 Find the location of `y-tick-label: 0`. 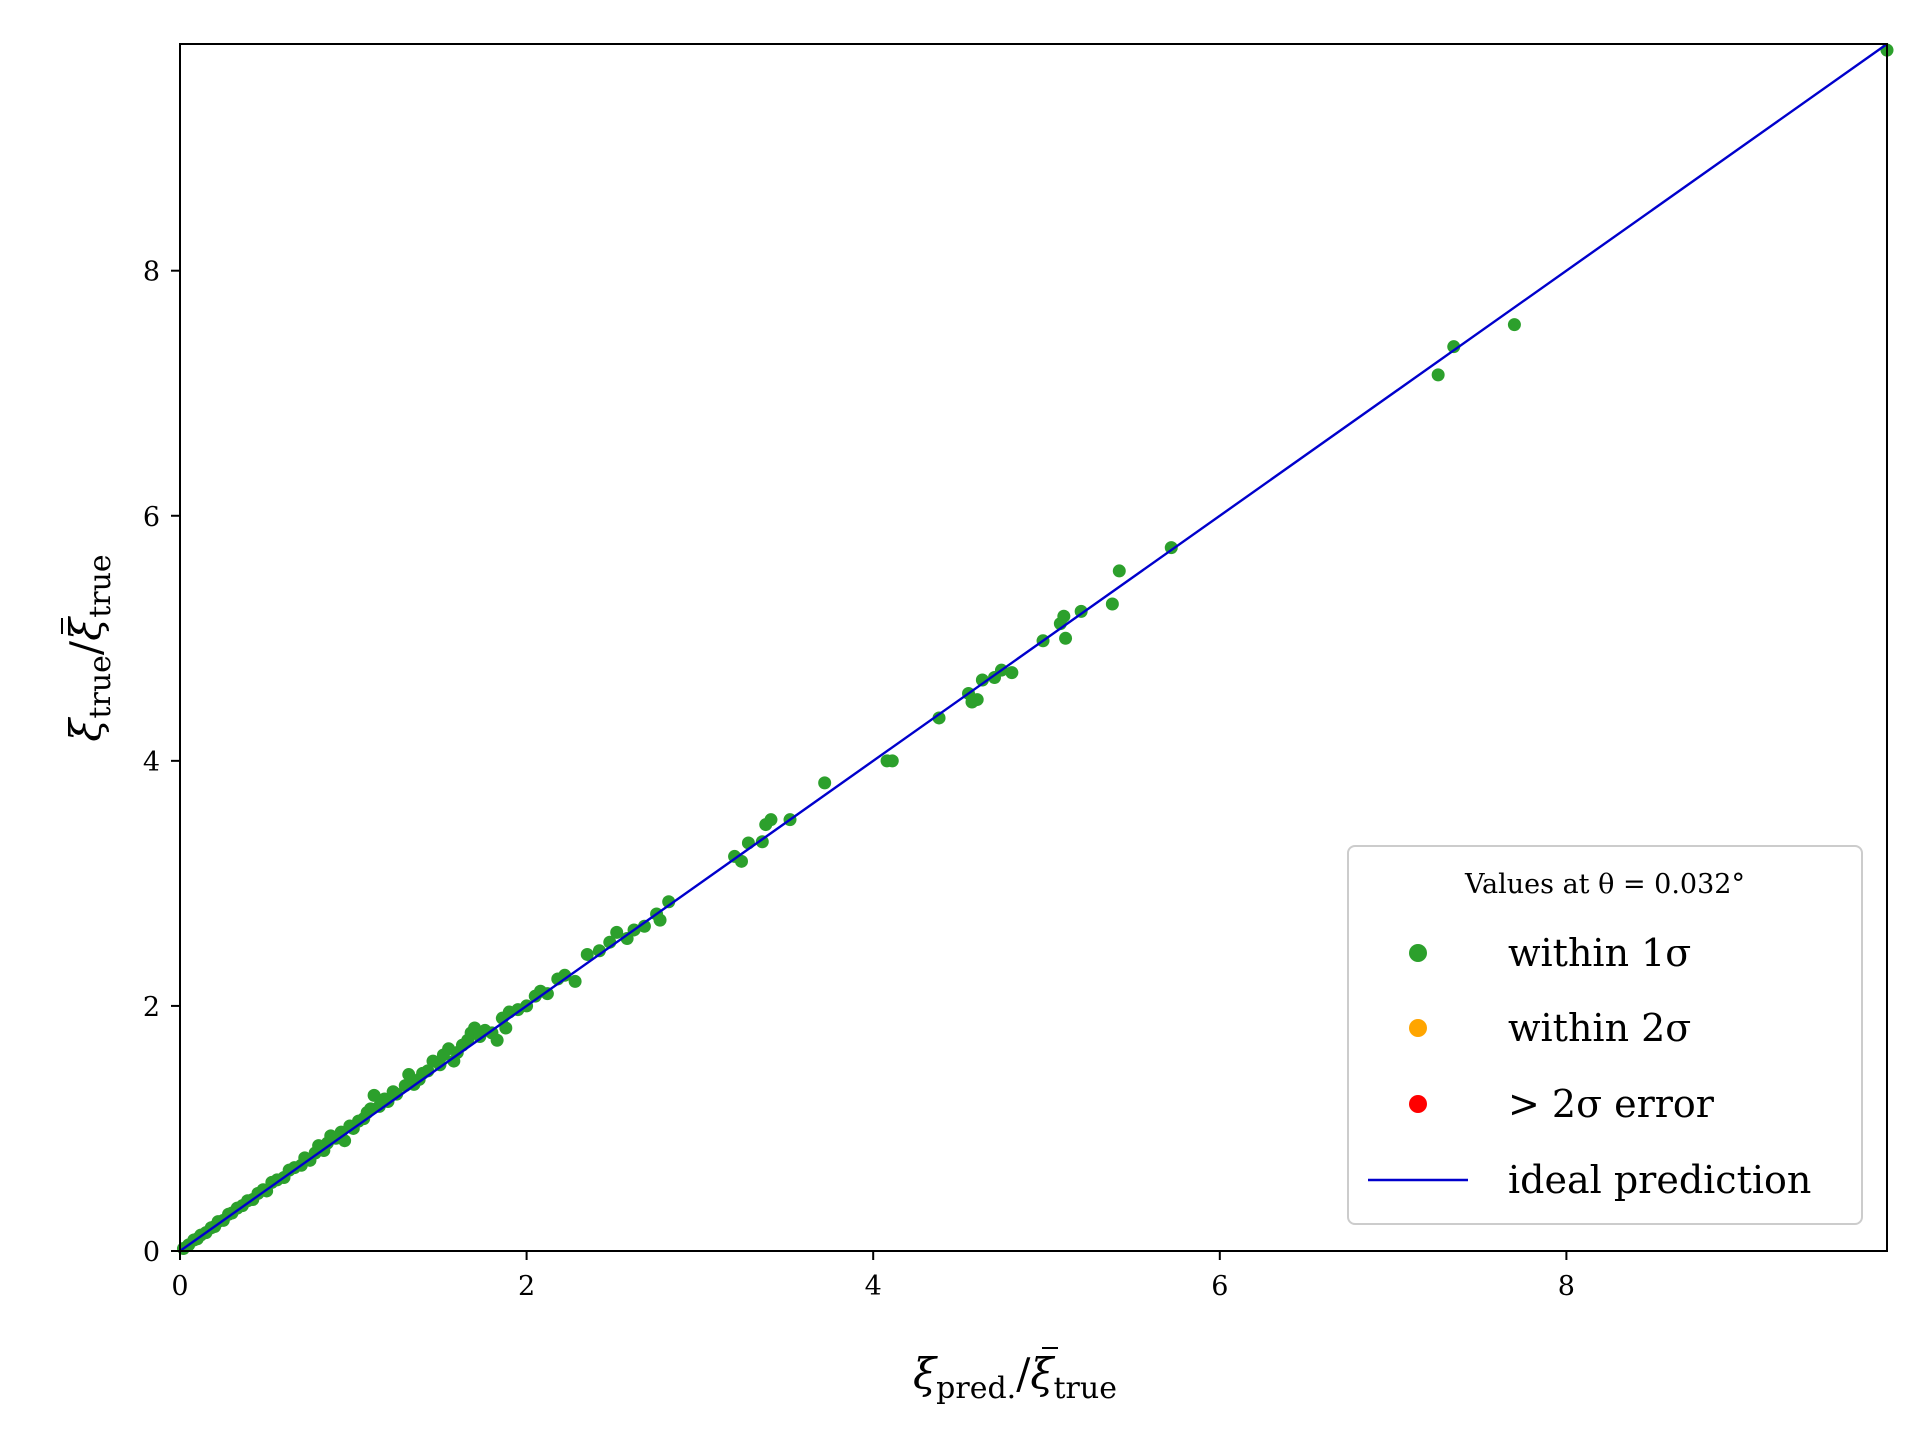

y-tick-label: 0 is located at coordinates (151, 1252).